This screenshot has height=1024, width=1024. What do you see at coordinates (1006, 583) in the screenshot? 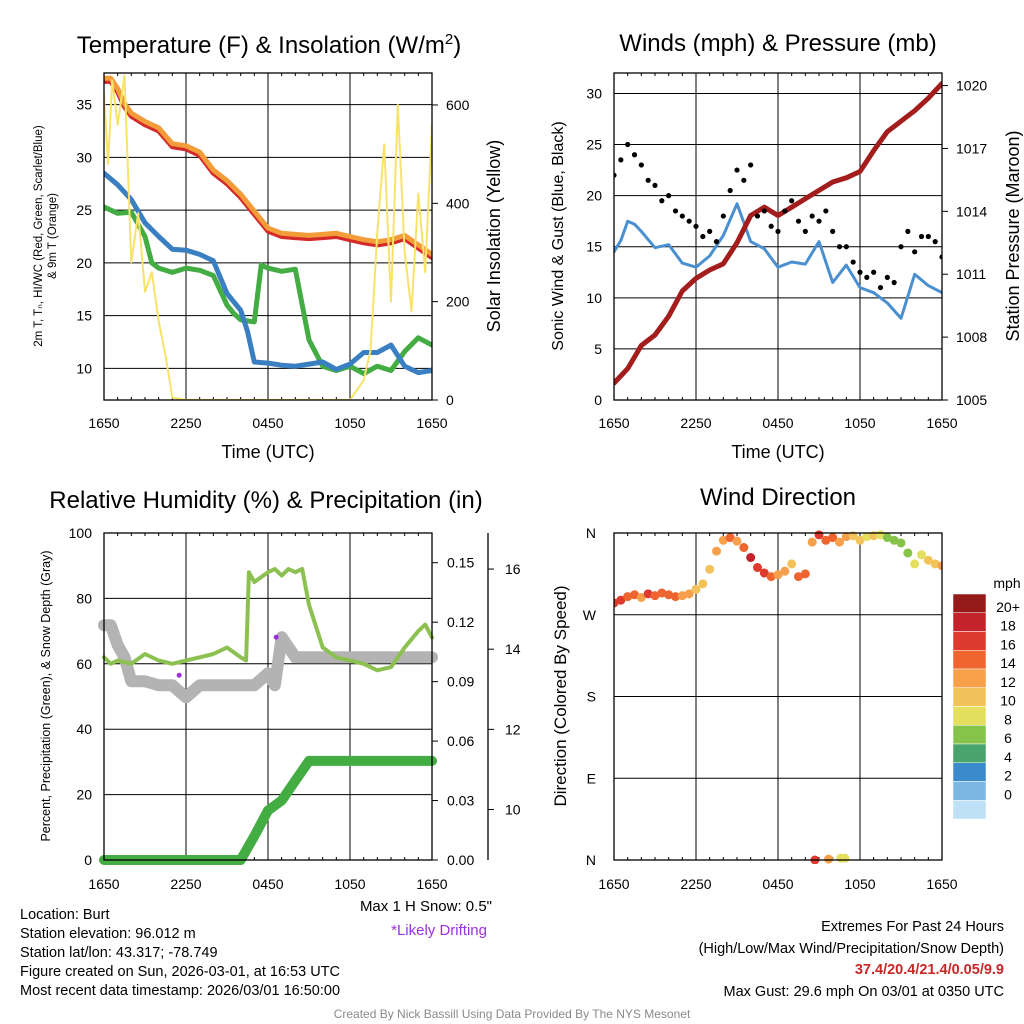
I see `colorbar-title: mph` at bounding box center [1006, 583].